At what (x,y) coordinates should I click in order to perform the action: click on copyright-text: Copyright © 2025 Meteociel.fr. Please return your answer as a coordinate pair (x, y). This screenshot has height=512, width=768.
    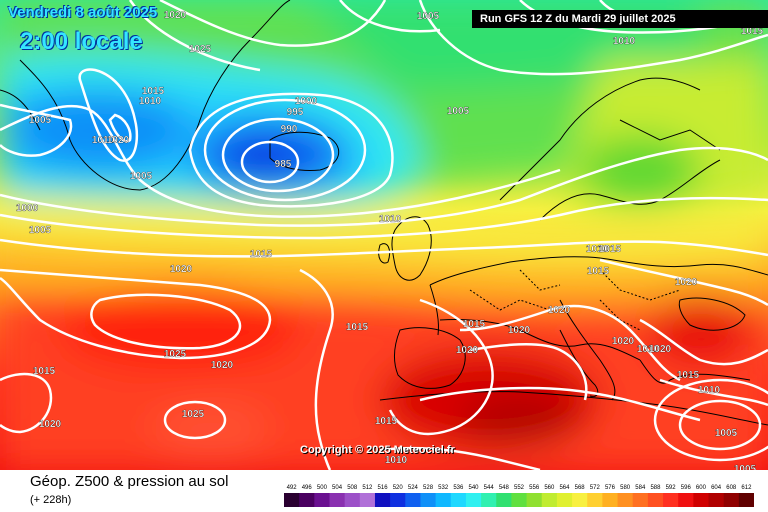
    Looking at the image, I should click on (377, 450).